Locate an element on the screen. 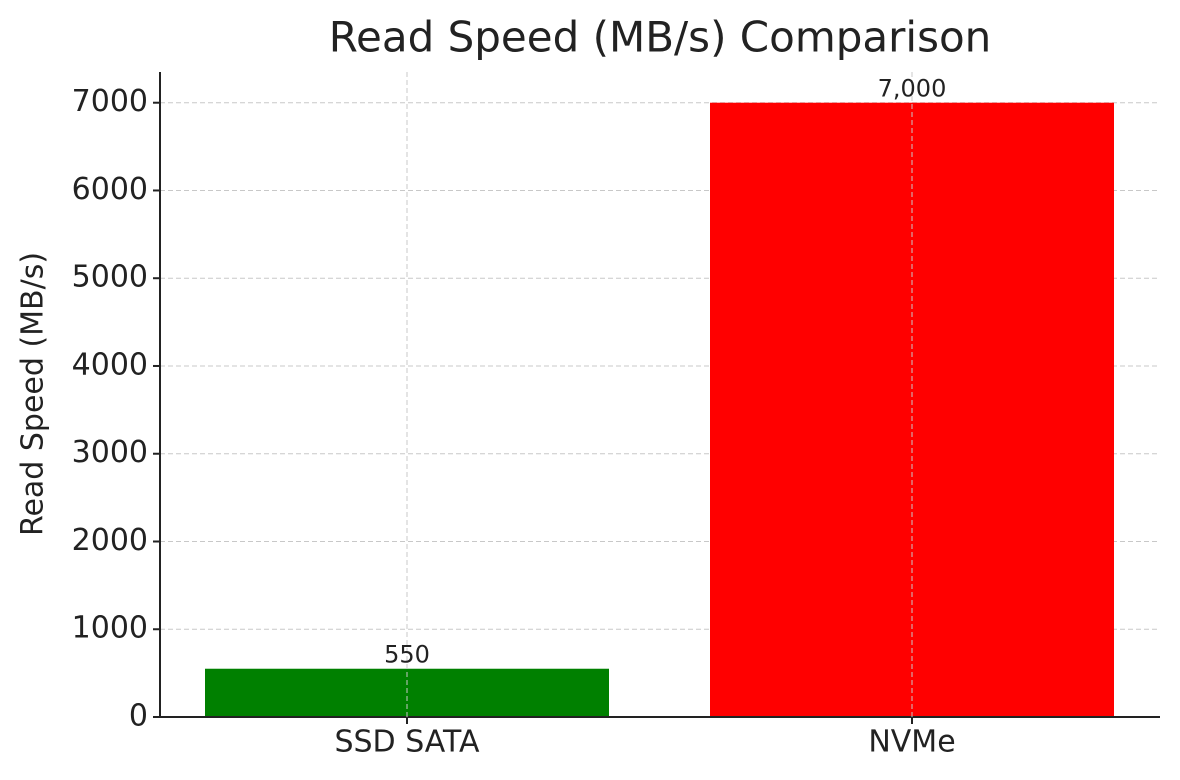  value-label: 7,000 is located at coordinates (912, 89).